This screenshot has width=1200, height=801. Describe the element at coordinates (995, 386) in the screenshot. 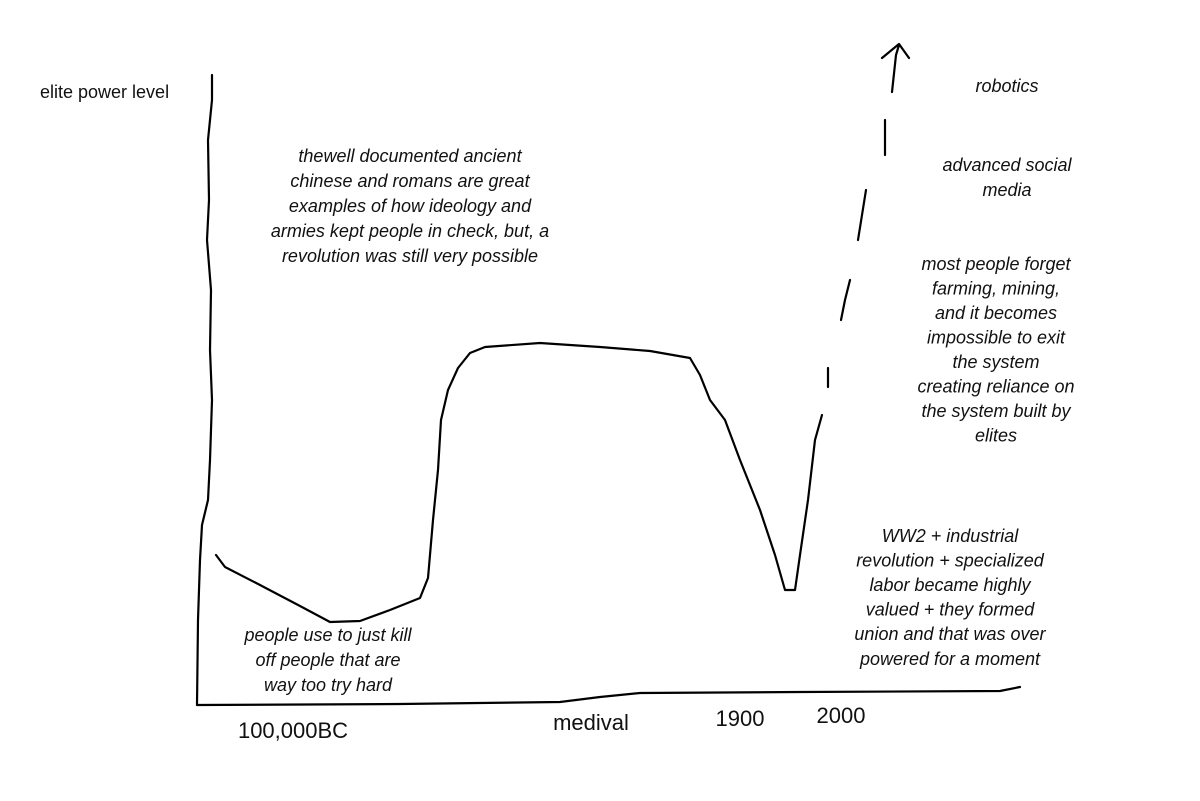

I see `annotation-line: creating reliance on` at that location.